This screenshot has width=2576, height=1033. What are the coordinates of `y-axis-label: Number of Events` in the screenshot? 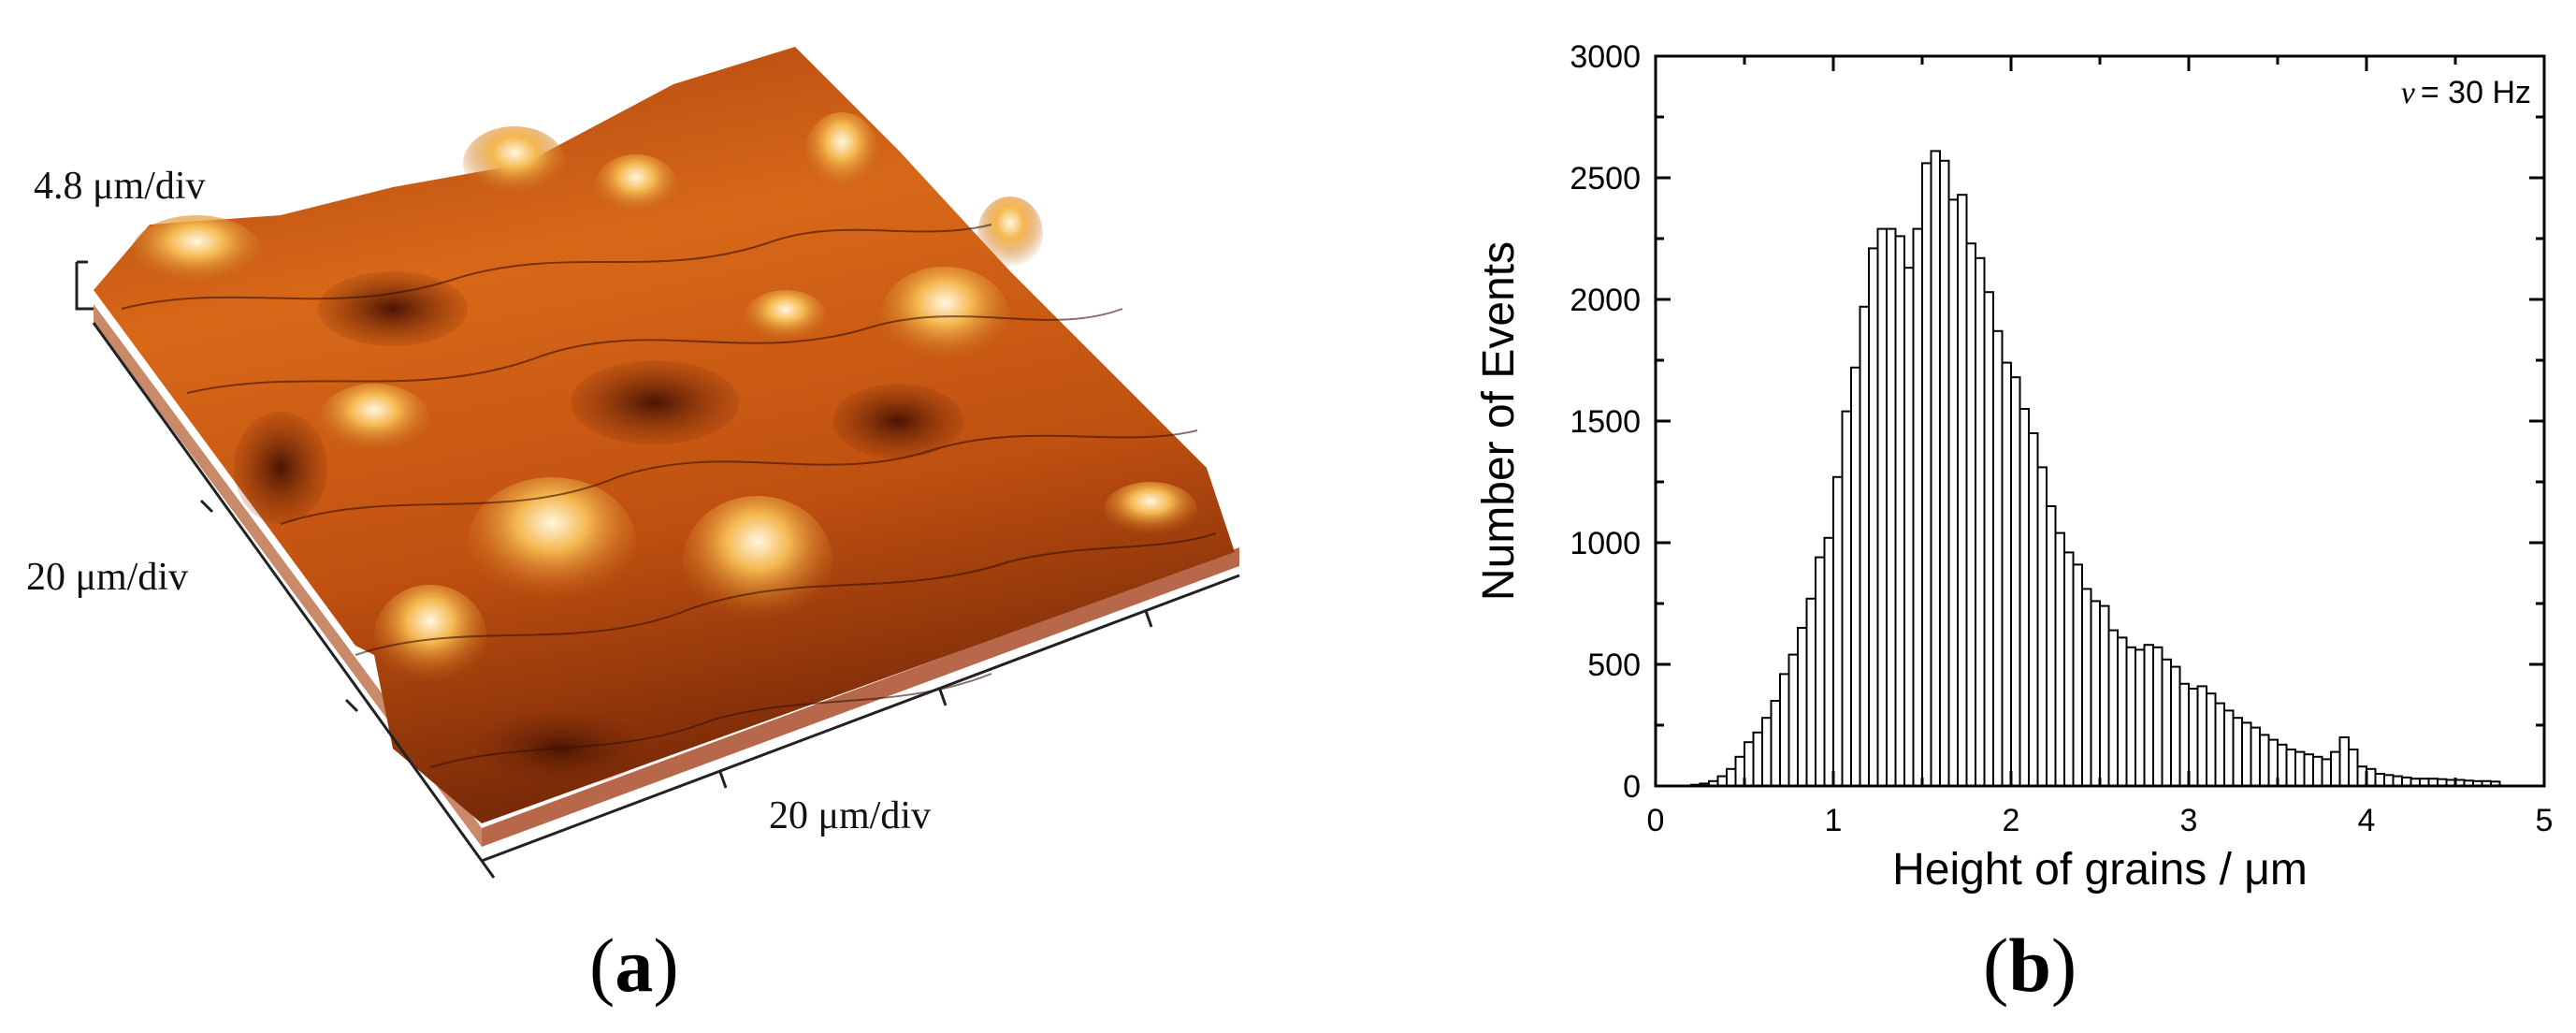 It's located at (1499, 421).